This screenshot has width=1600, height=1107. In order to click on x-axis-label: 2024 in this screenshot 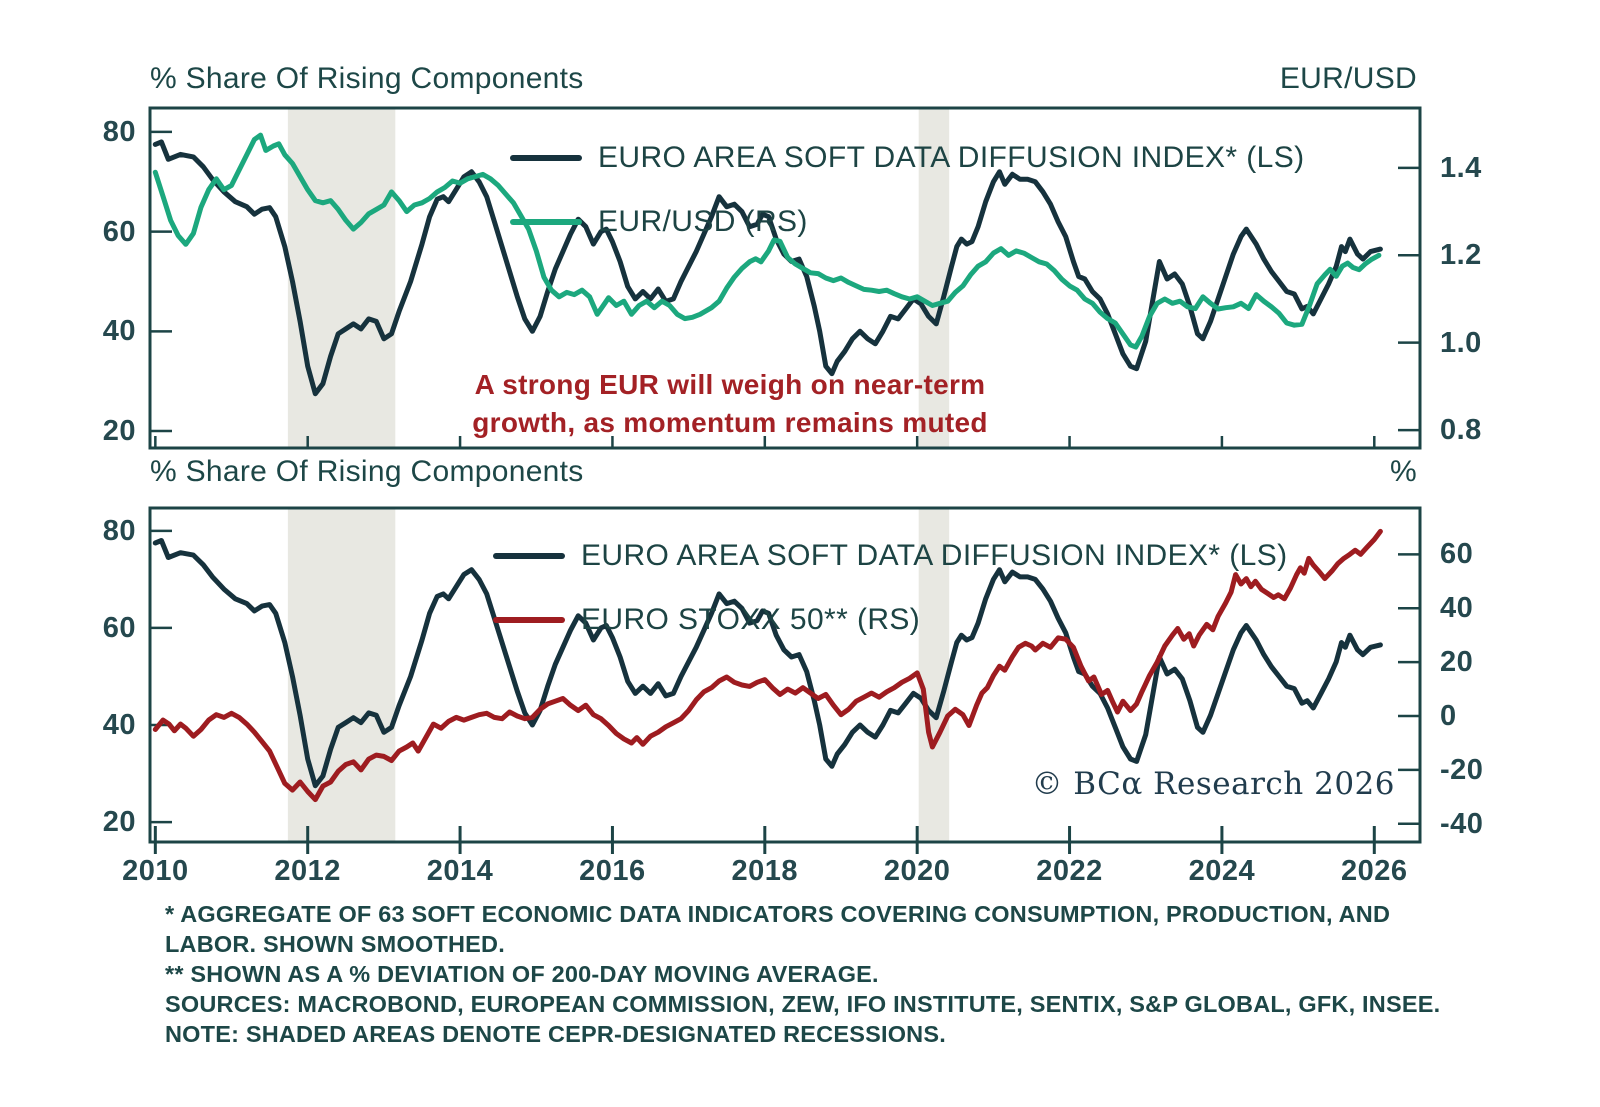, I will do `click(1222, 871)`.